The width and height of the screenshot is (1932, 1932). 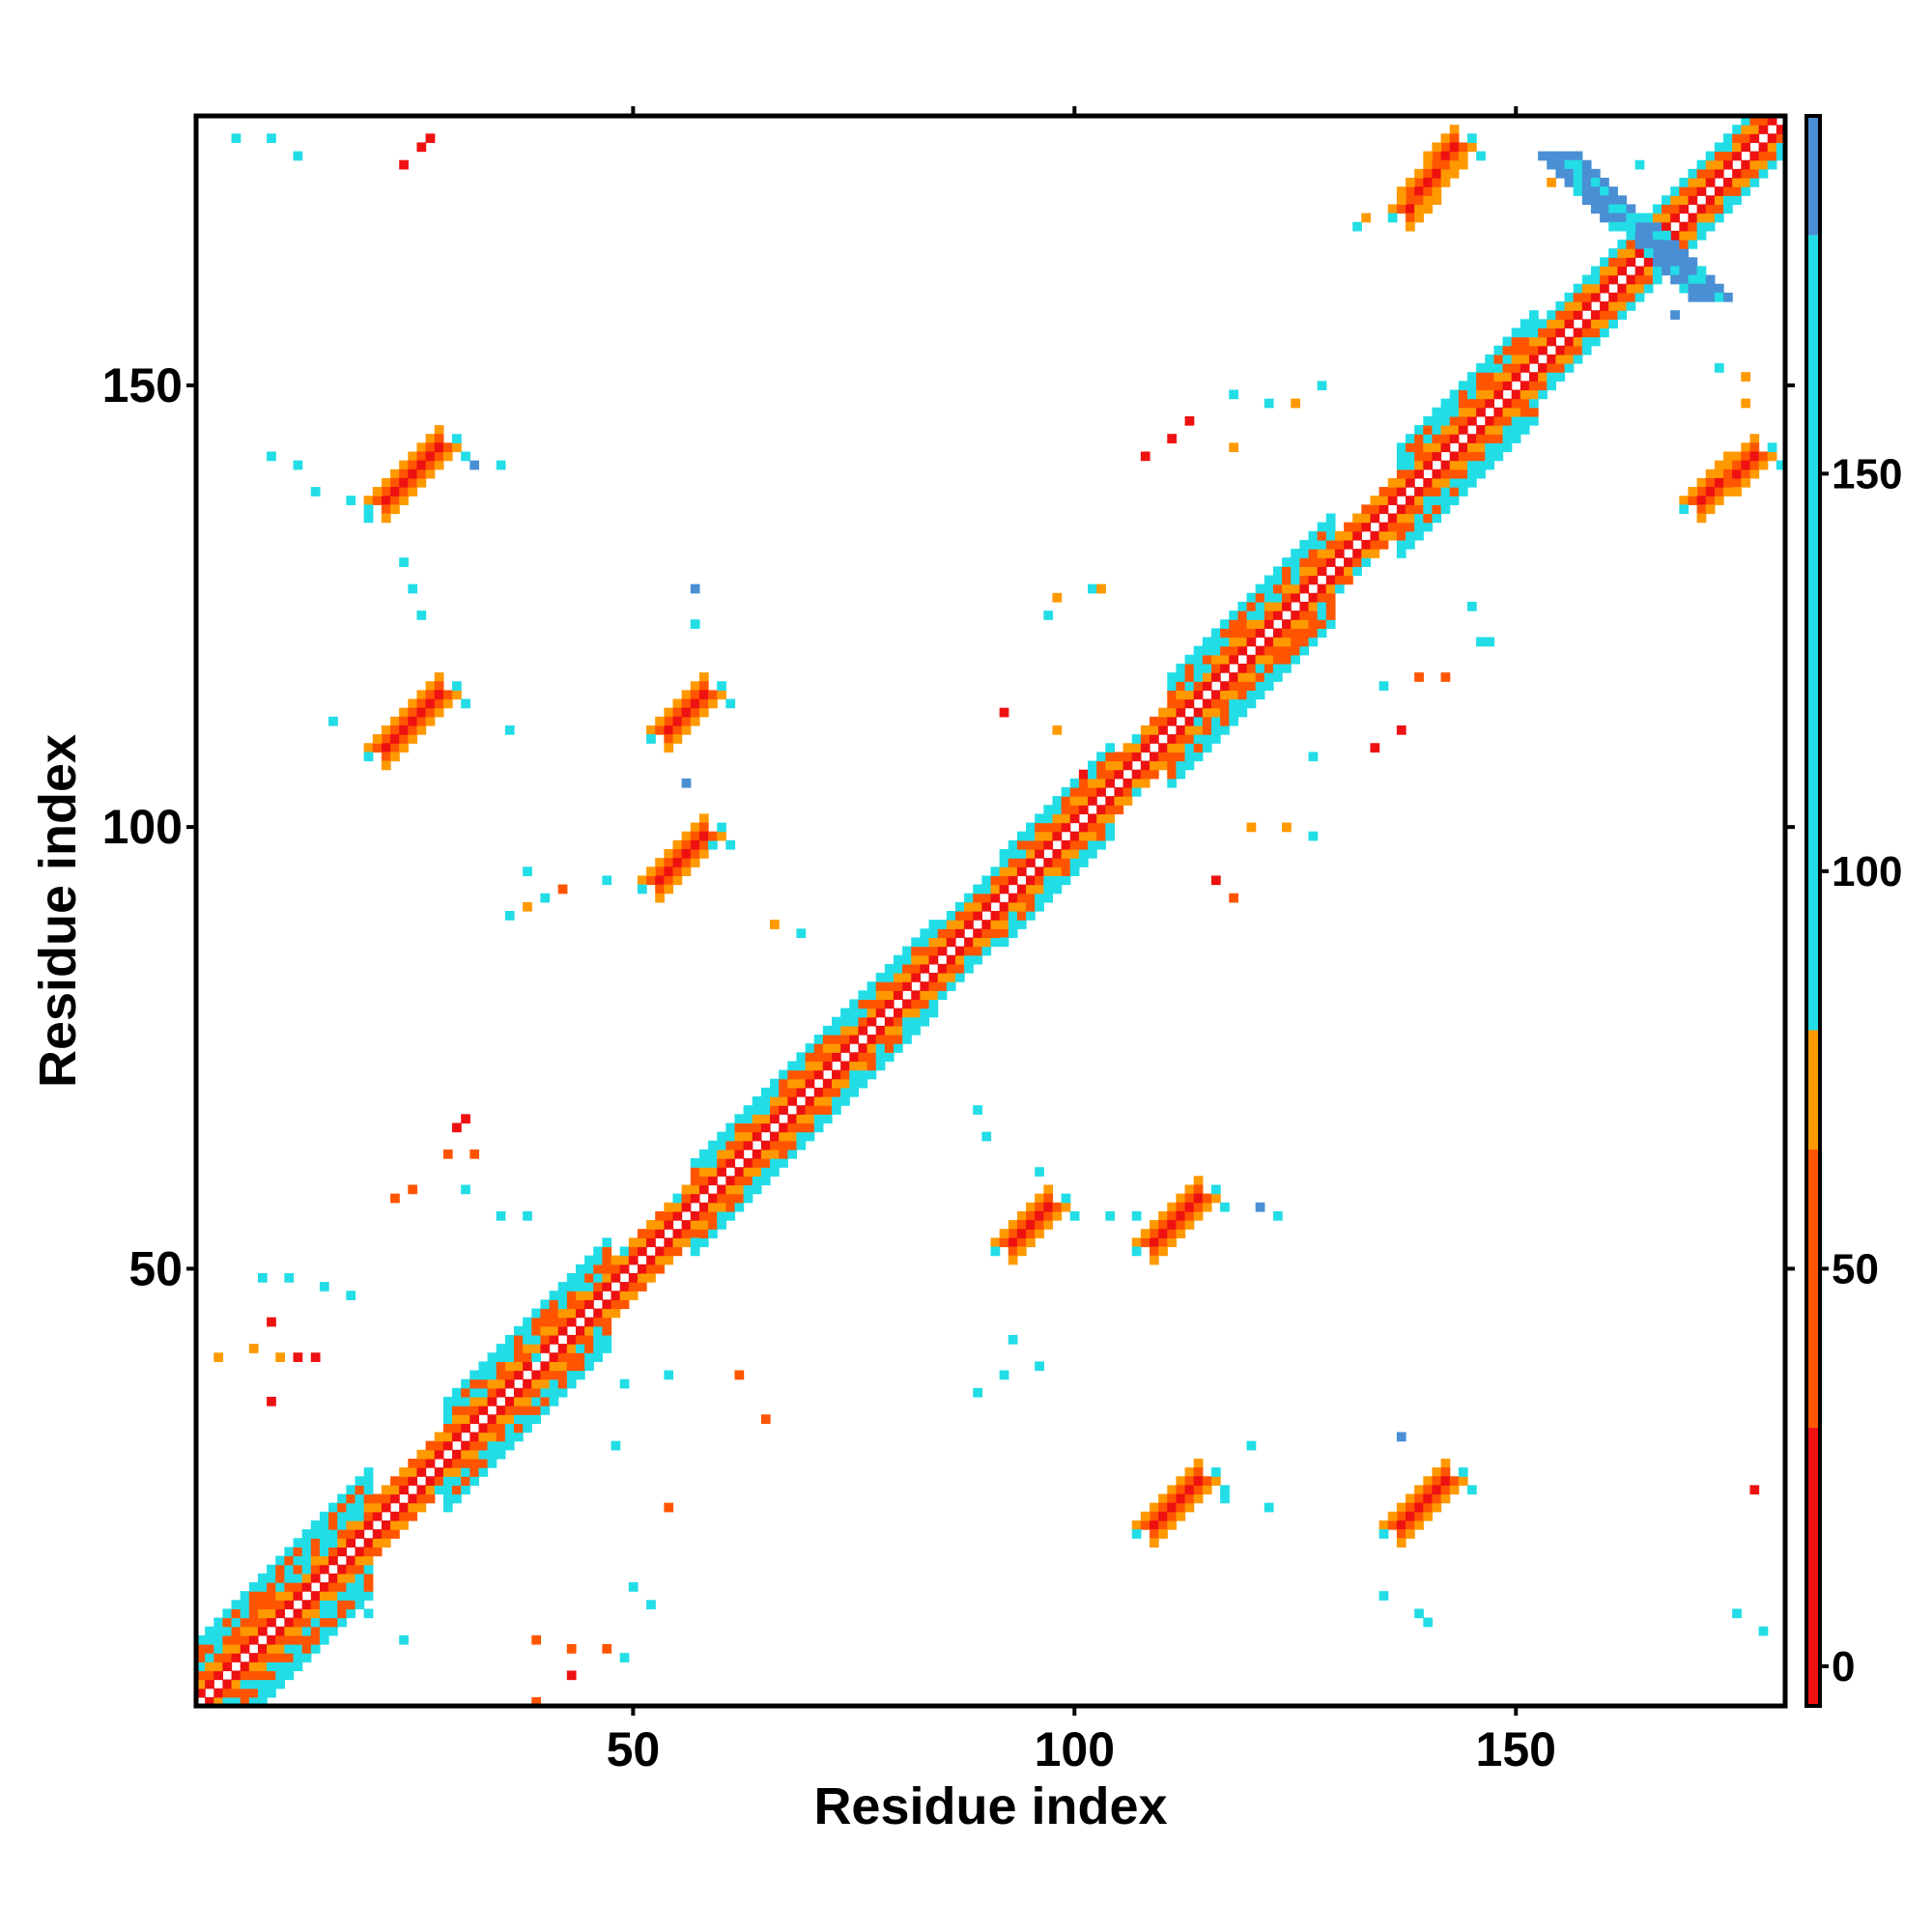 What do you see at coordinates (155, 1268) in the screenshot?
I see `y-tick-label: 50` at bounding box center [155, 1268].